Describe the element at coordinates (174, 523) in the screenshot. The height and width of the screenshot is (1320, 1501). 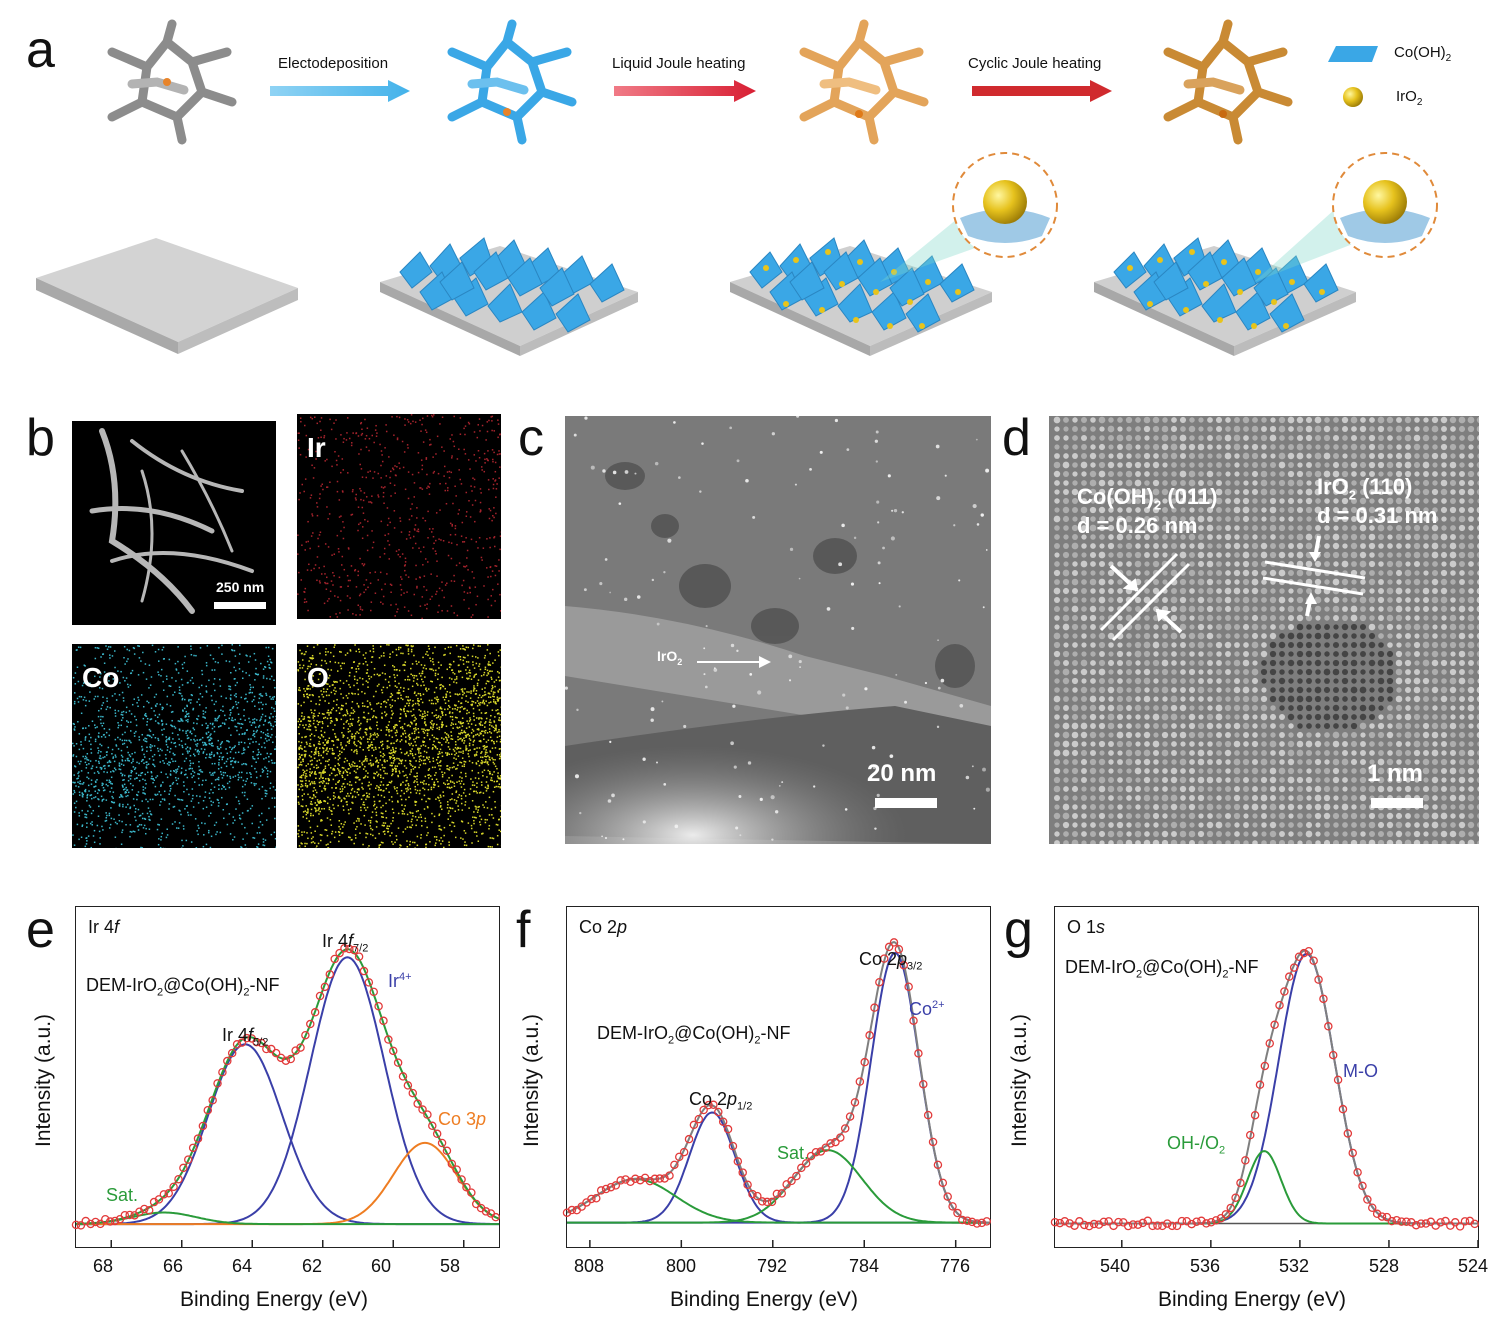
I see `haadf-image: 250 nm` at that location.